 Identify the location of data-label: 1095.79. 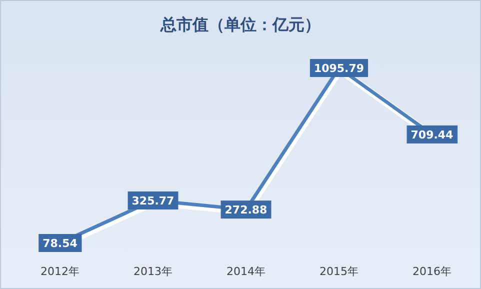
(339, 68).